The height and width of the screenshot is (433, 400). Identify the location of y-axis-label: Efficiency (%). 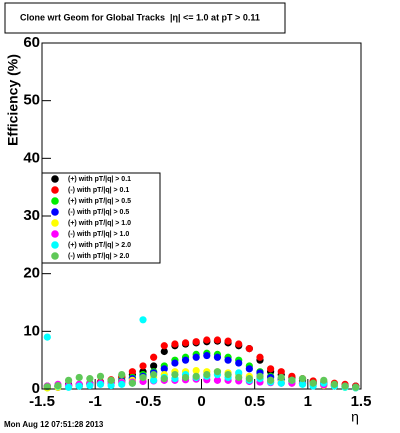
(13, 100).